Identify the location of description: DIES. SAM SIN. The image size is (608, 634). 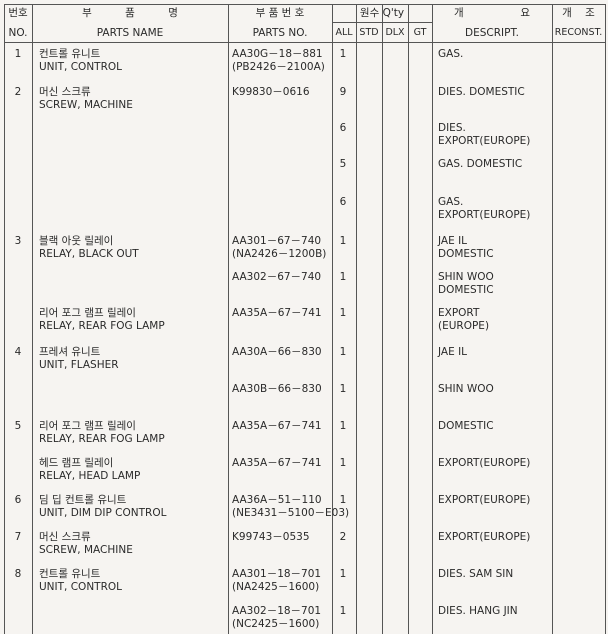
(476, 574).